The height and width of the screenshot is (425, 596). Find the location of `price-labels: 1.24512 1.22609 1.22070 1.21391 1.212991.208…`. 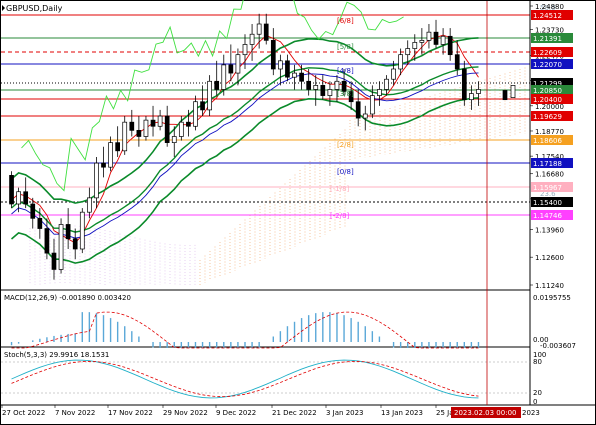

price-labels: 1.24512 1.22609 1.22070 1.21391 1.212991.208… is located at coordinates (552, 115).